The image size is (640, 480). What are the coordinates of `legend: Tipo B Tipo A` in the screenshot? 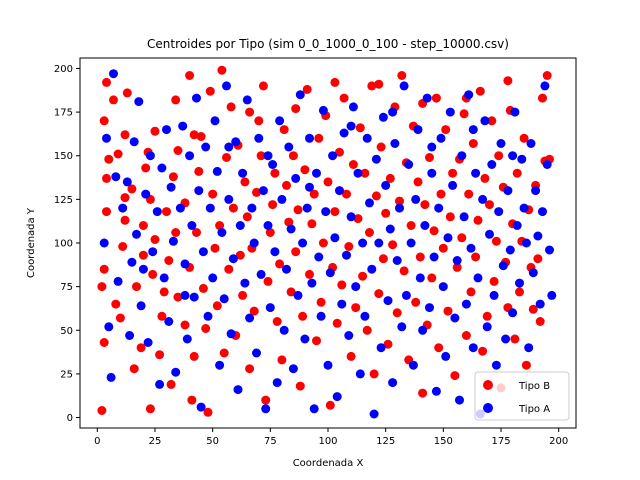 It's located at (522, 396).